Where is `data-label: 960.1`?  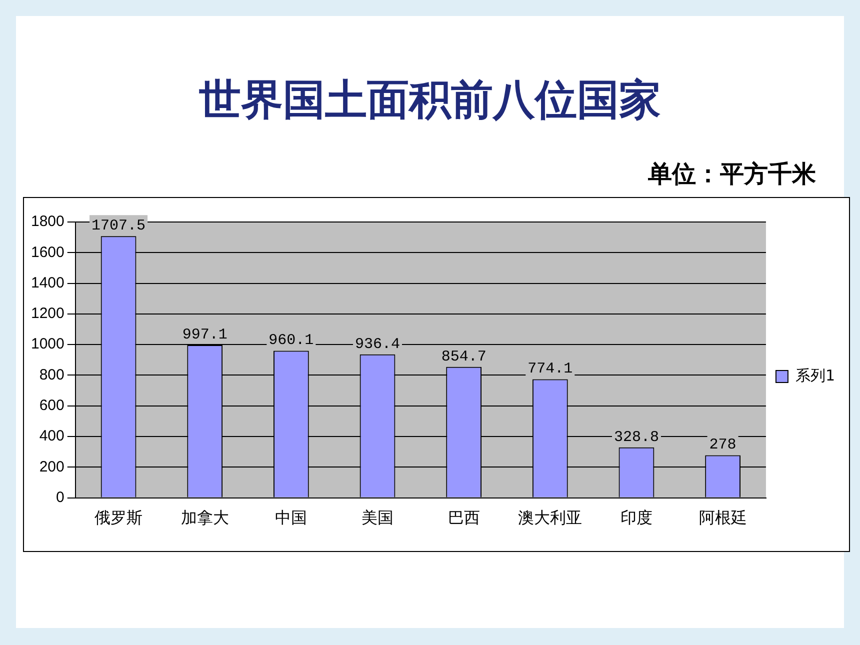
data-label: 960.1 is located at coordinates (291, 341).